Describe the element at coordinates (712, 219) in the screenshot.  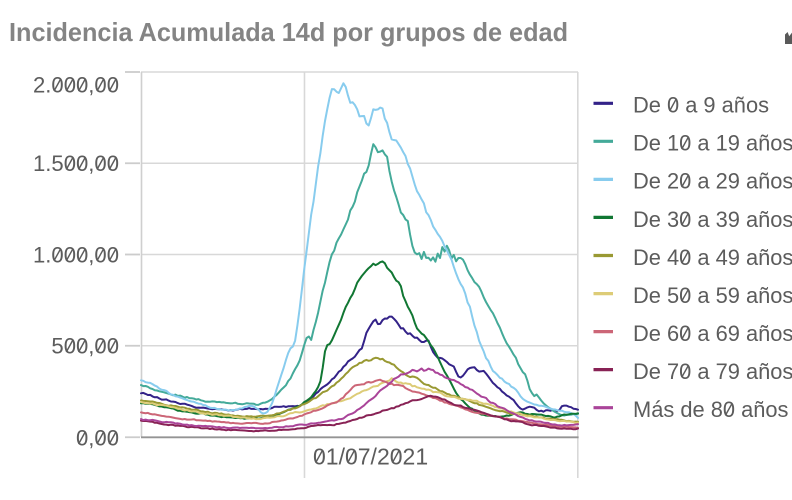
I see `svg-text: De 30 a 39 años` at that location.